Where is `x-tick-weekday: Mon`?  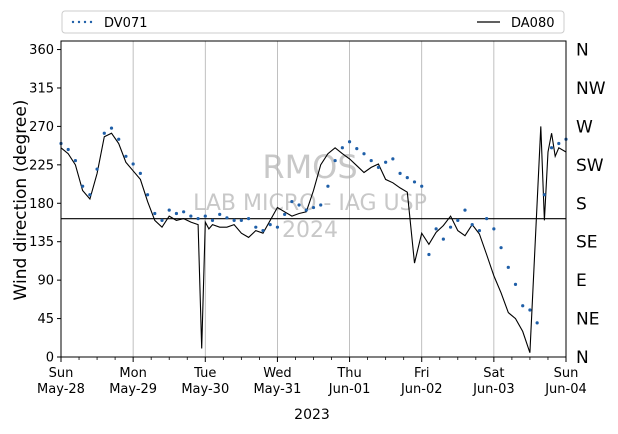
x-tick-weekday: Mon is located at coordinates (132, 373).